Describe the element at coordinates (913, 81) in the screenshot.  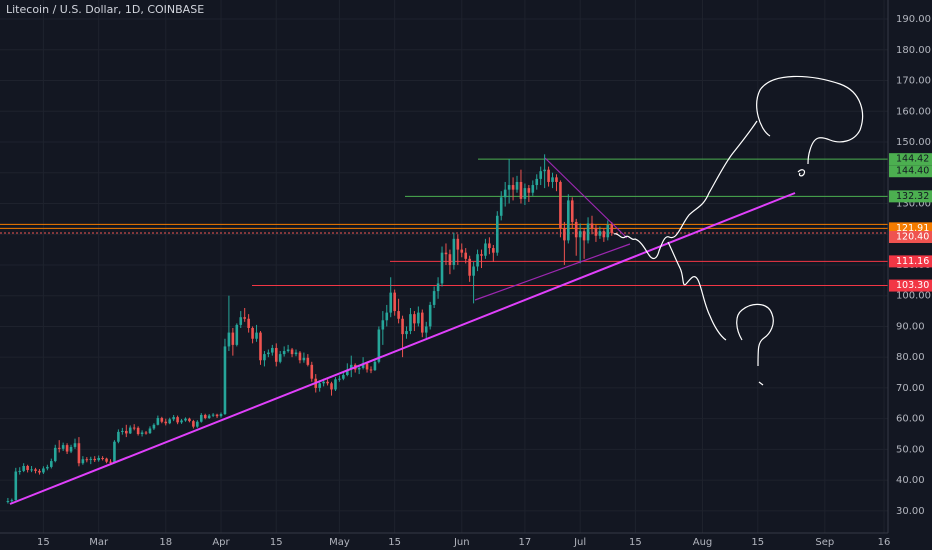
I see `y-tick-label: 170.00` at that location.